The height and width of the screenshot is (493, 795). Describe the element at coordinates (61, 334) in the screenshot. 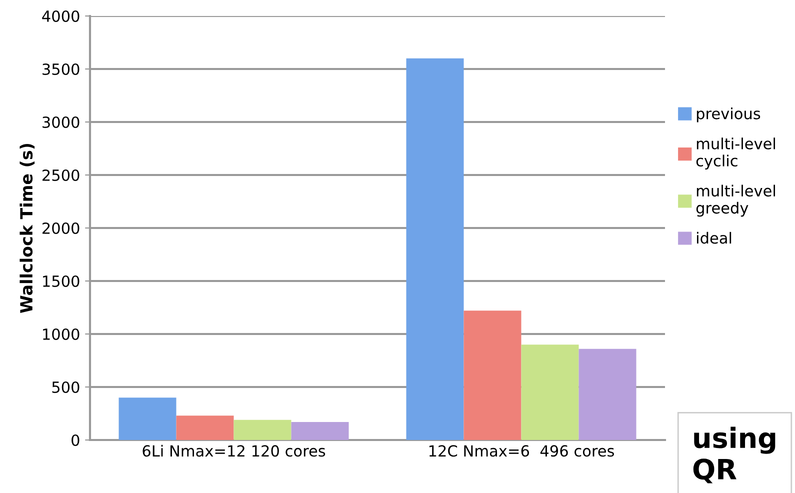

I see `y-tick-label: 1000` at that location.